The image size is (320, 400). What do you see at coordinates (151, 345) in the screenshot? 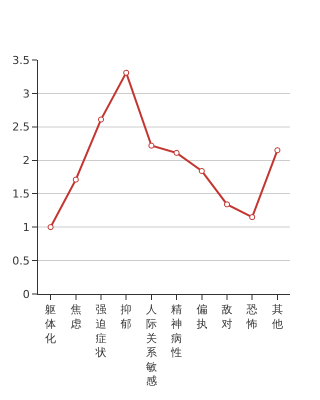
I see `x-tick-label: 人际关系敏感` at bounding box center [151, 345].